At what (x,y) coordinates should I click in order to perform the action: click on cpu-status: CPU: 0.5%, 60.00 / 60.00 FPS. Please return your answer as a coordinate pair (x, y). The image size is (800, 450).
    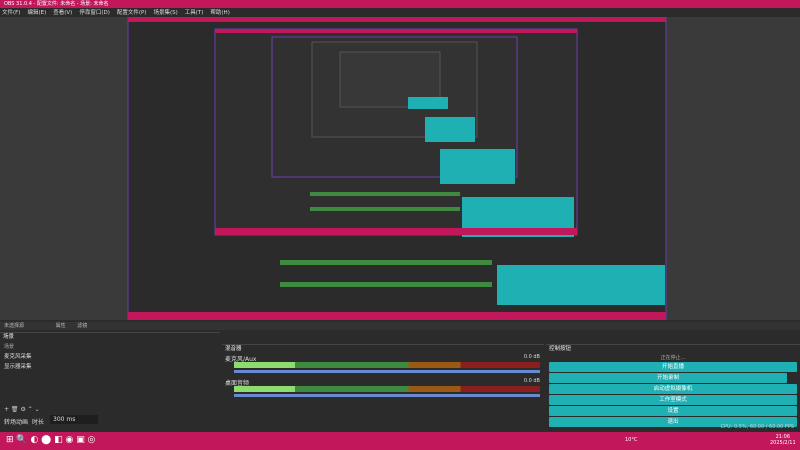
    Looking at the image, I should click on (757, 427).